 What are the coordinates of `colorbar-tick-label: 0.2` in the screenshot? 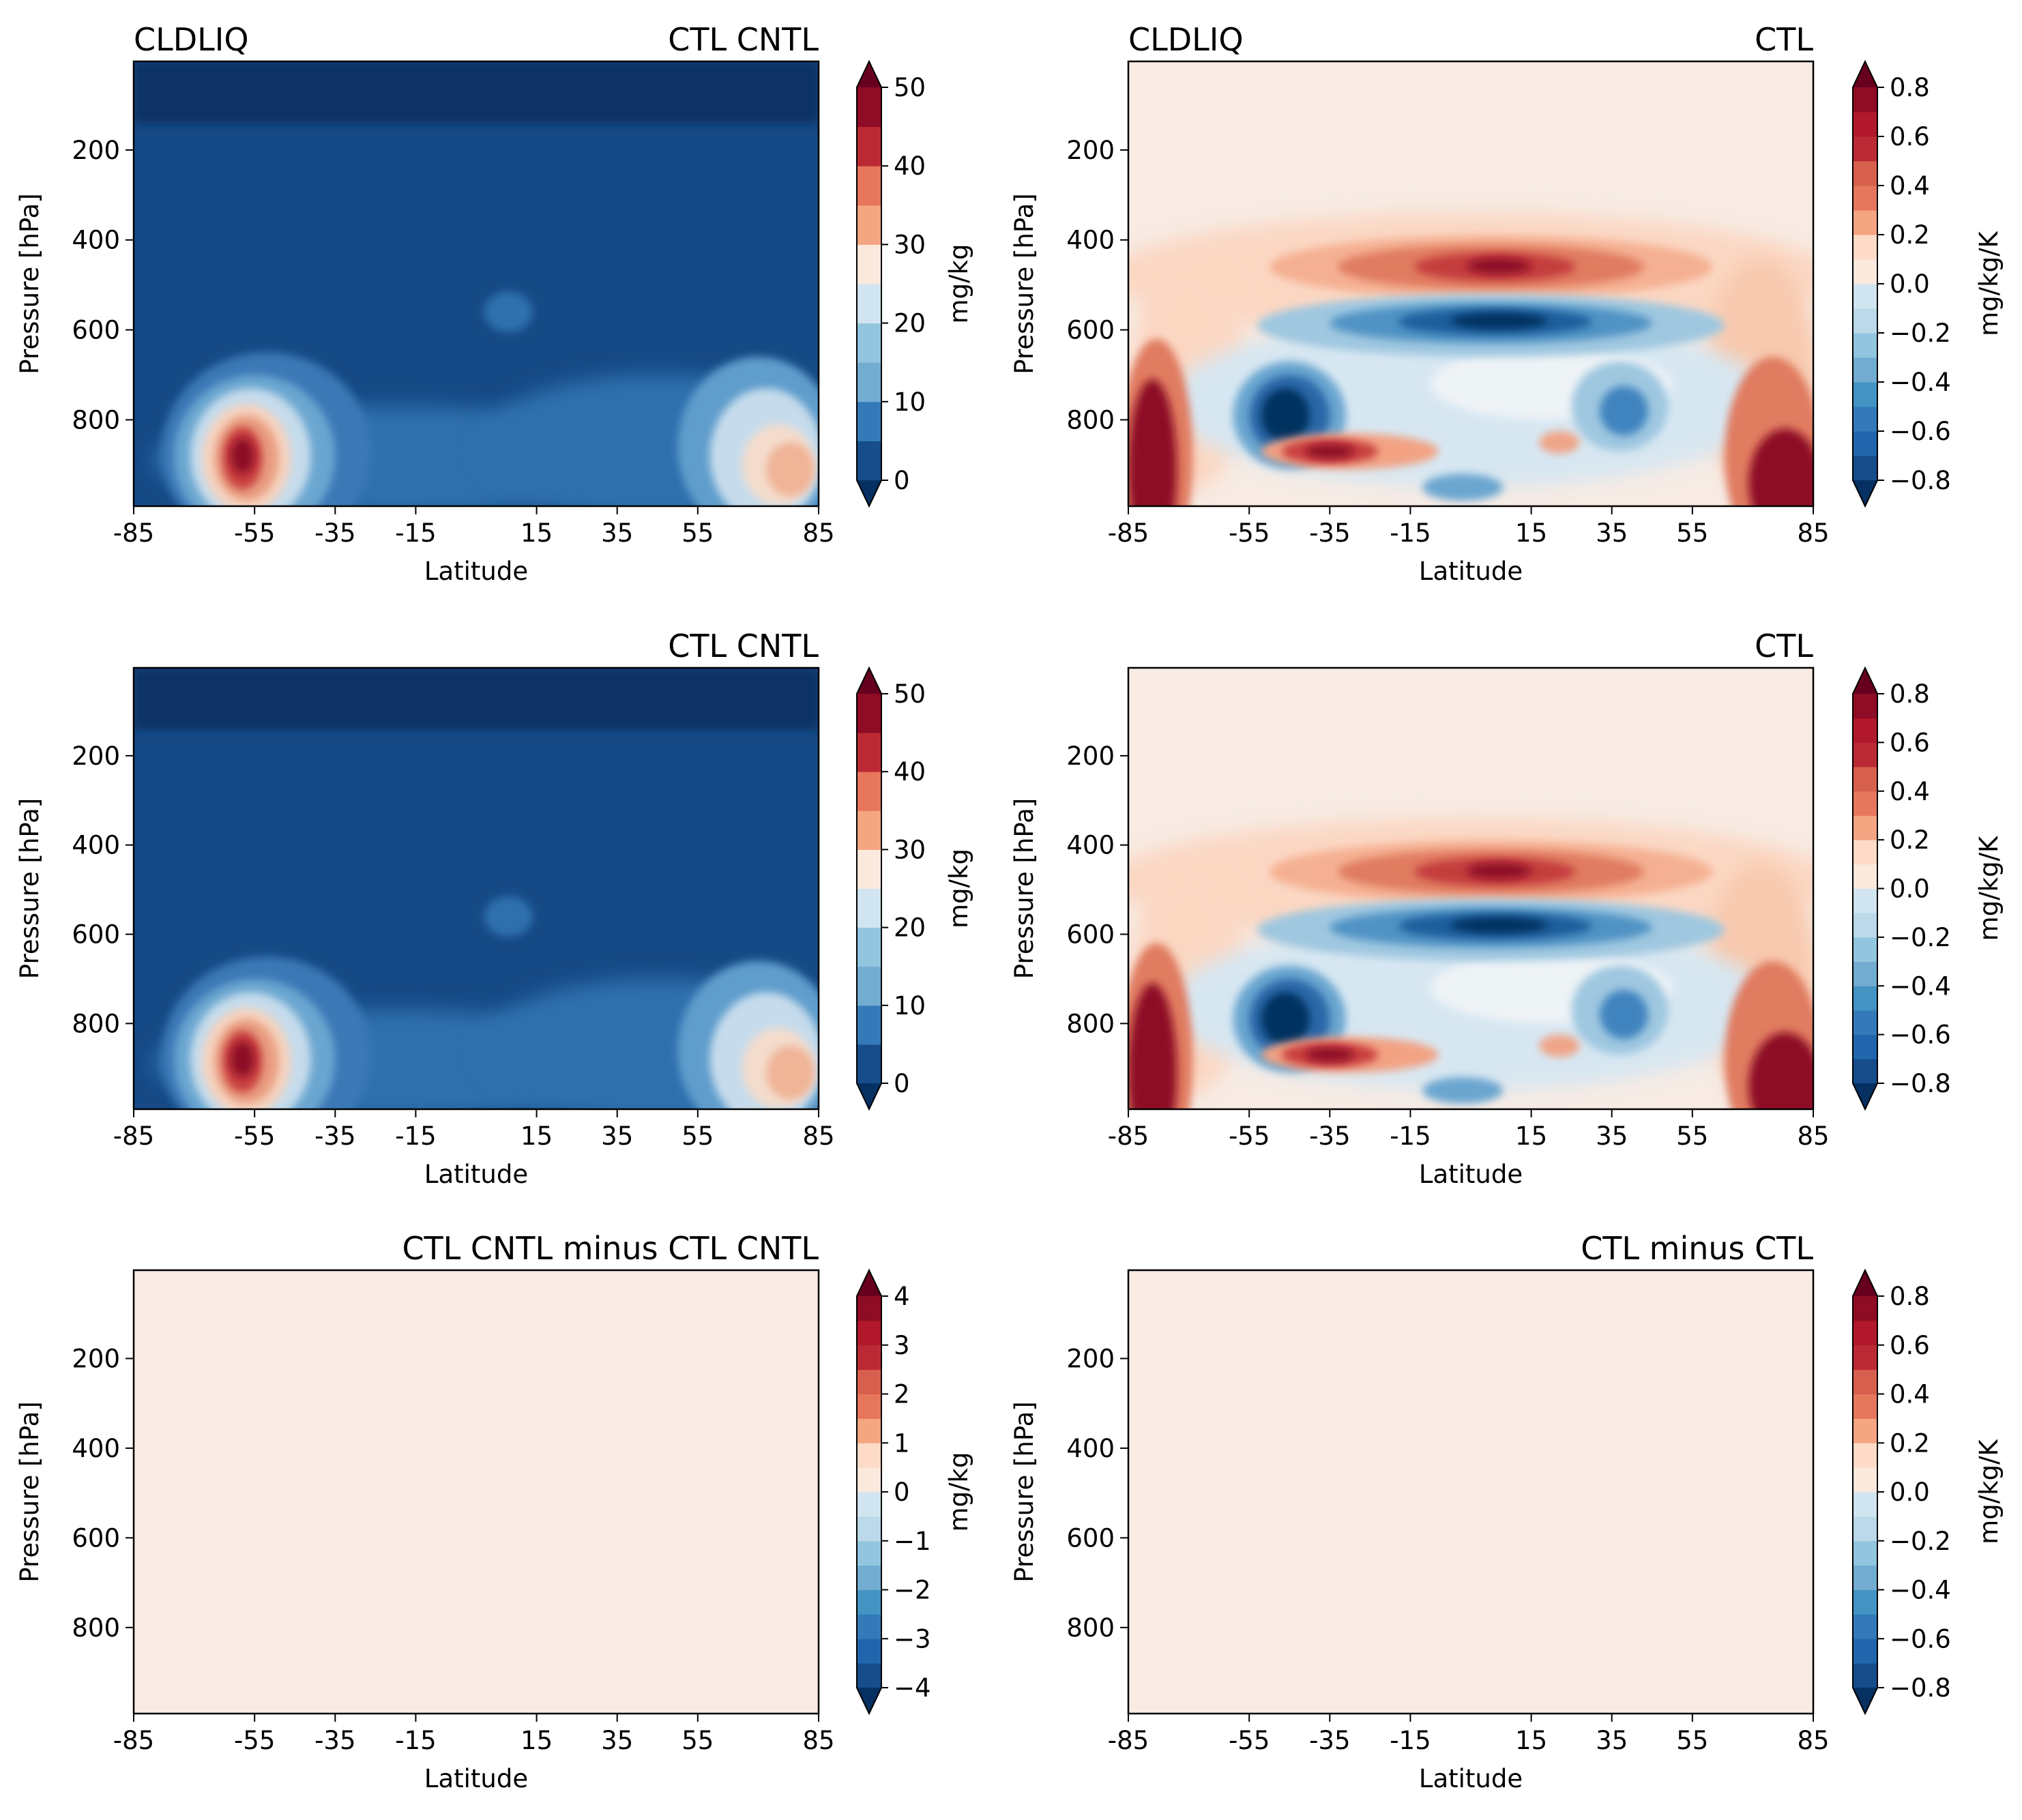 It's located at (1910, 1443).